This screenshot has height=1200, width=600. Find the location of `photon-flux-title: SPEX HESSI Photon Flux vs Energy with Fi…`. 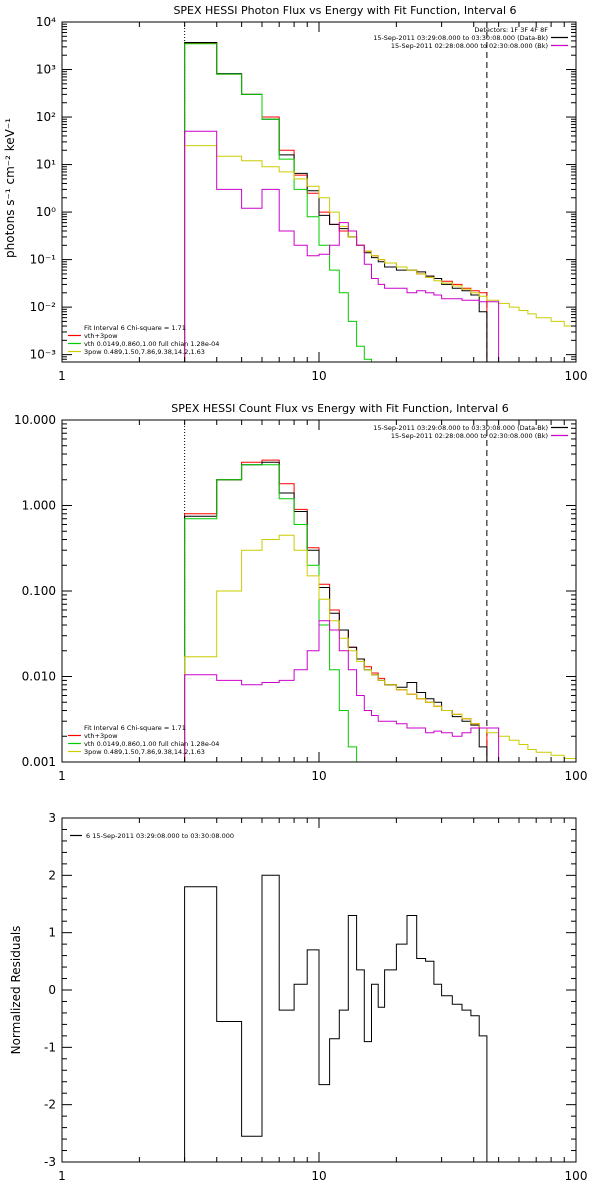

photon-flux-title: SPEX HESSI Photon Flux vs Energy with Fi… is located at coordinates (344, 10).